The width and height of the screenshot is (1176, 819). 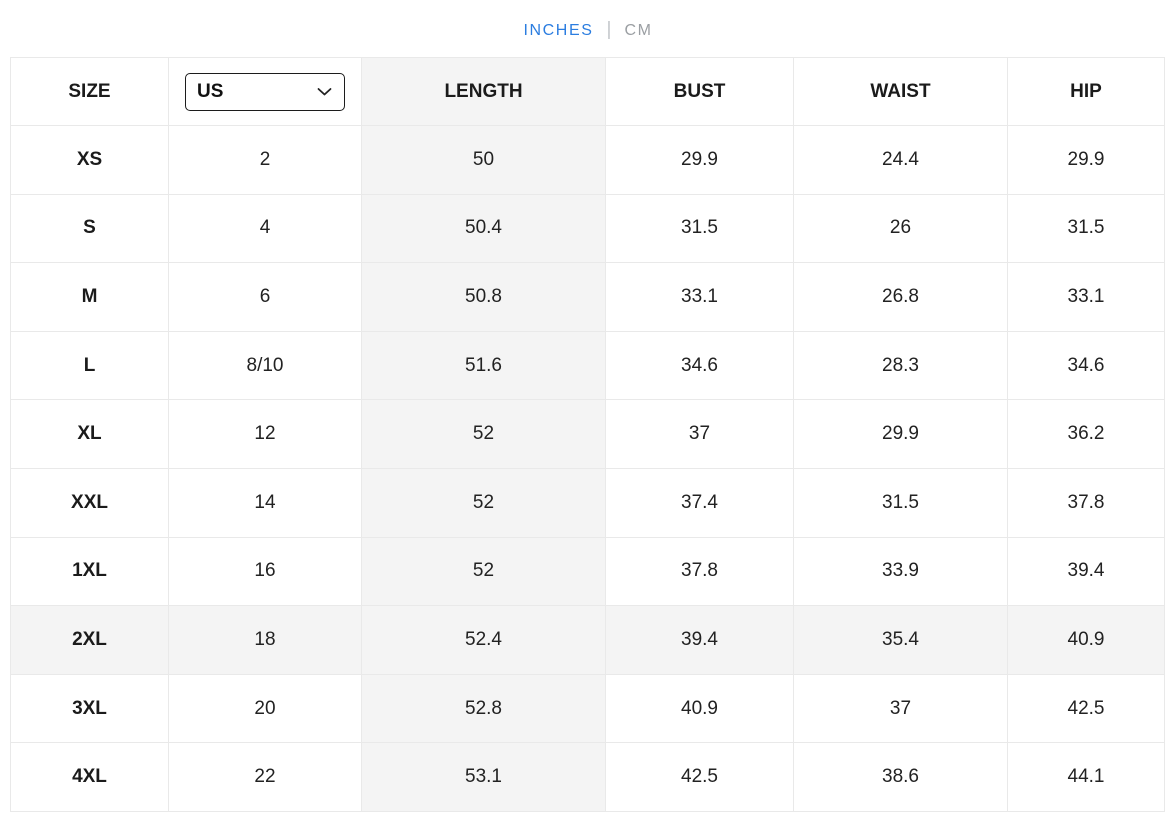 I want to click on cell-4xl-bust: 42.5, so click(x=699, y=777).